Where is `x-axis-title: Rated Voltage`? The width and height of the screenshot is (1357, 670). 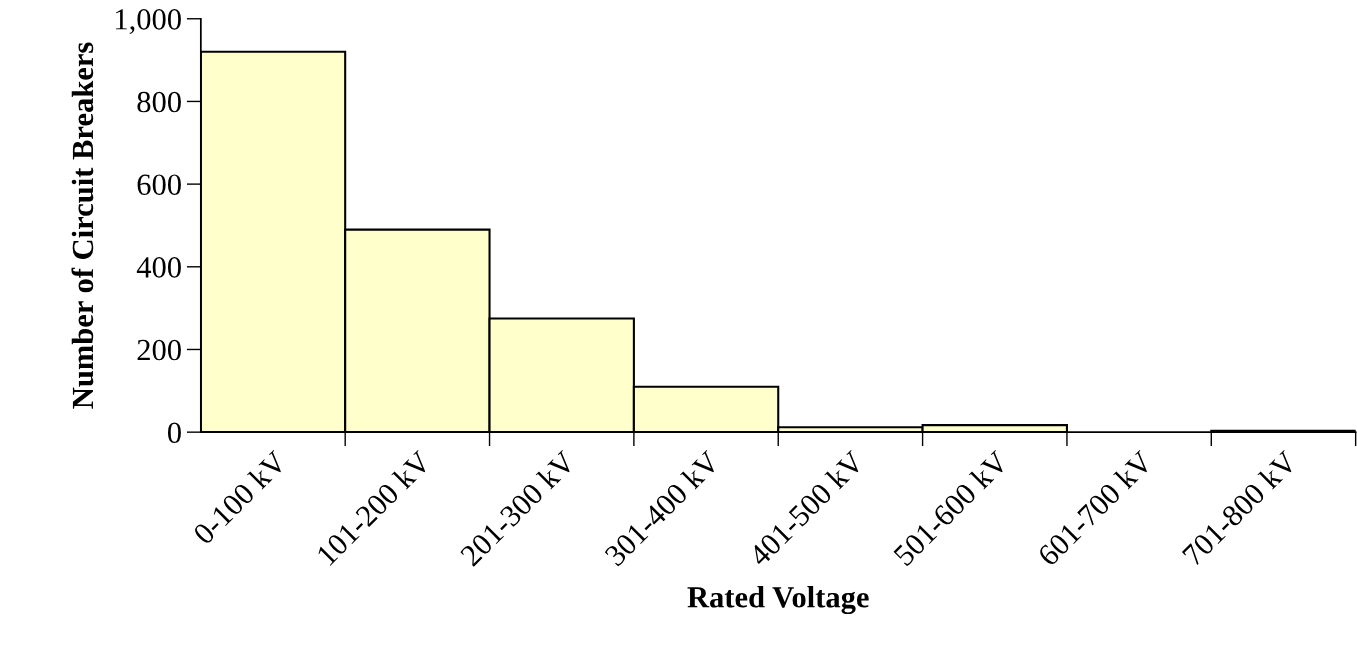
x-axis-title: Rated Voltage is located at coordinates (778, 600).